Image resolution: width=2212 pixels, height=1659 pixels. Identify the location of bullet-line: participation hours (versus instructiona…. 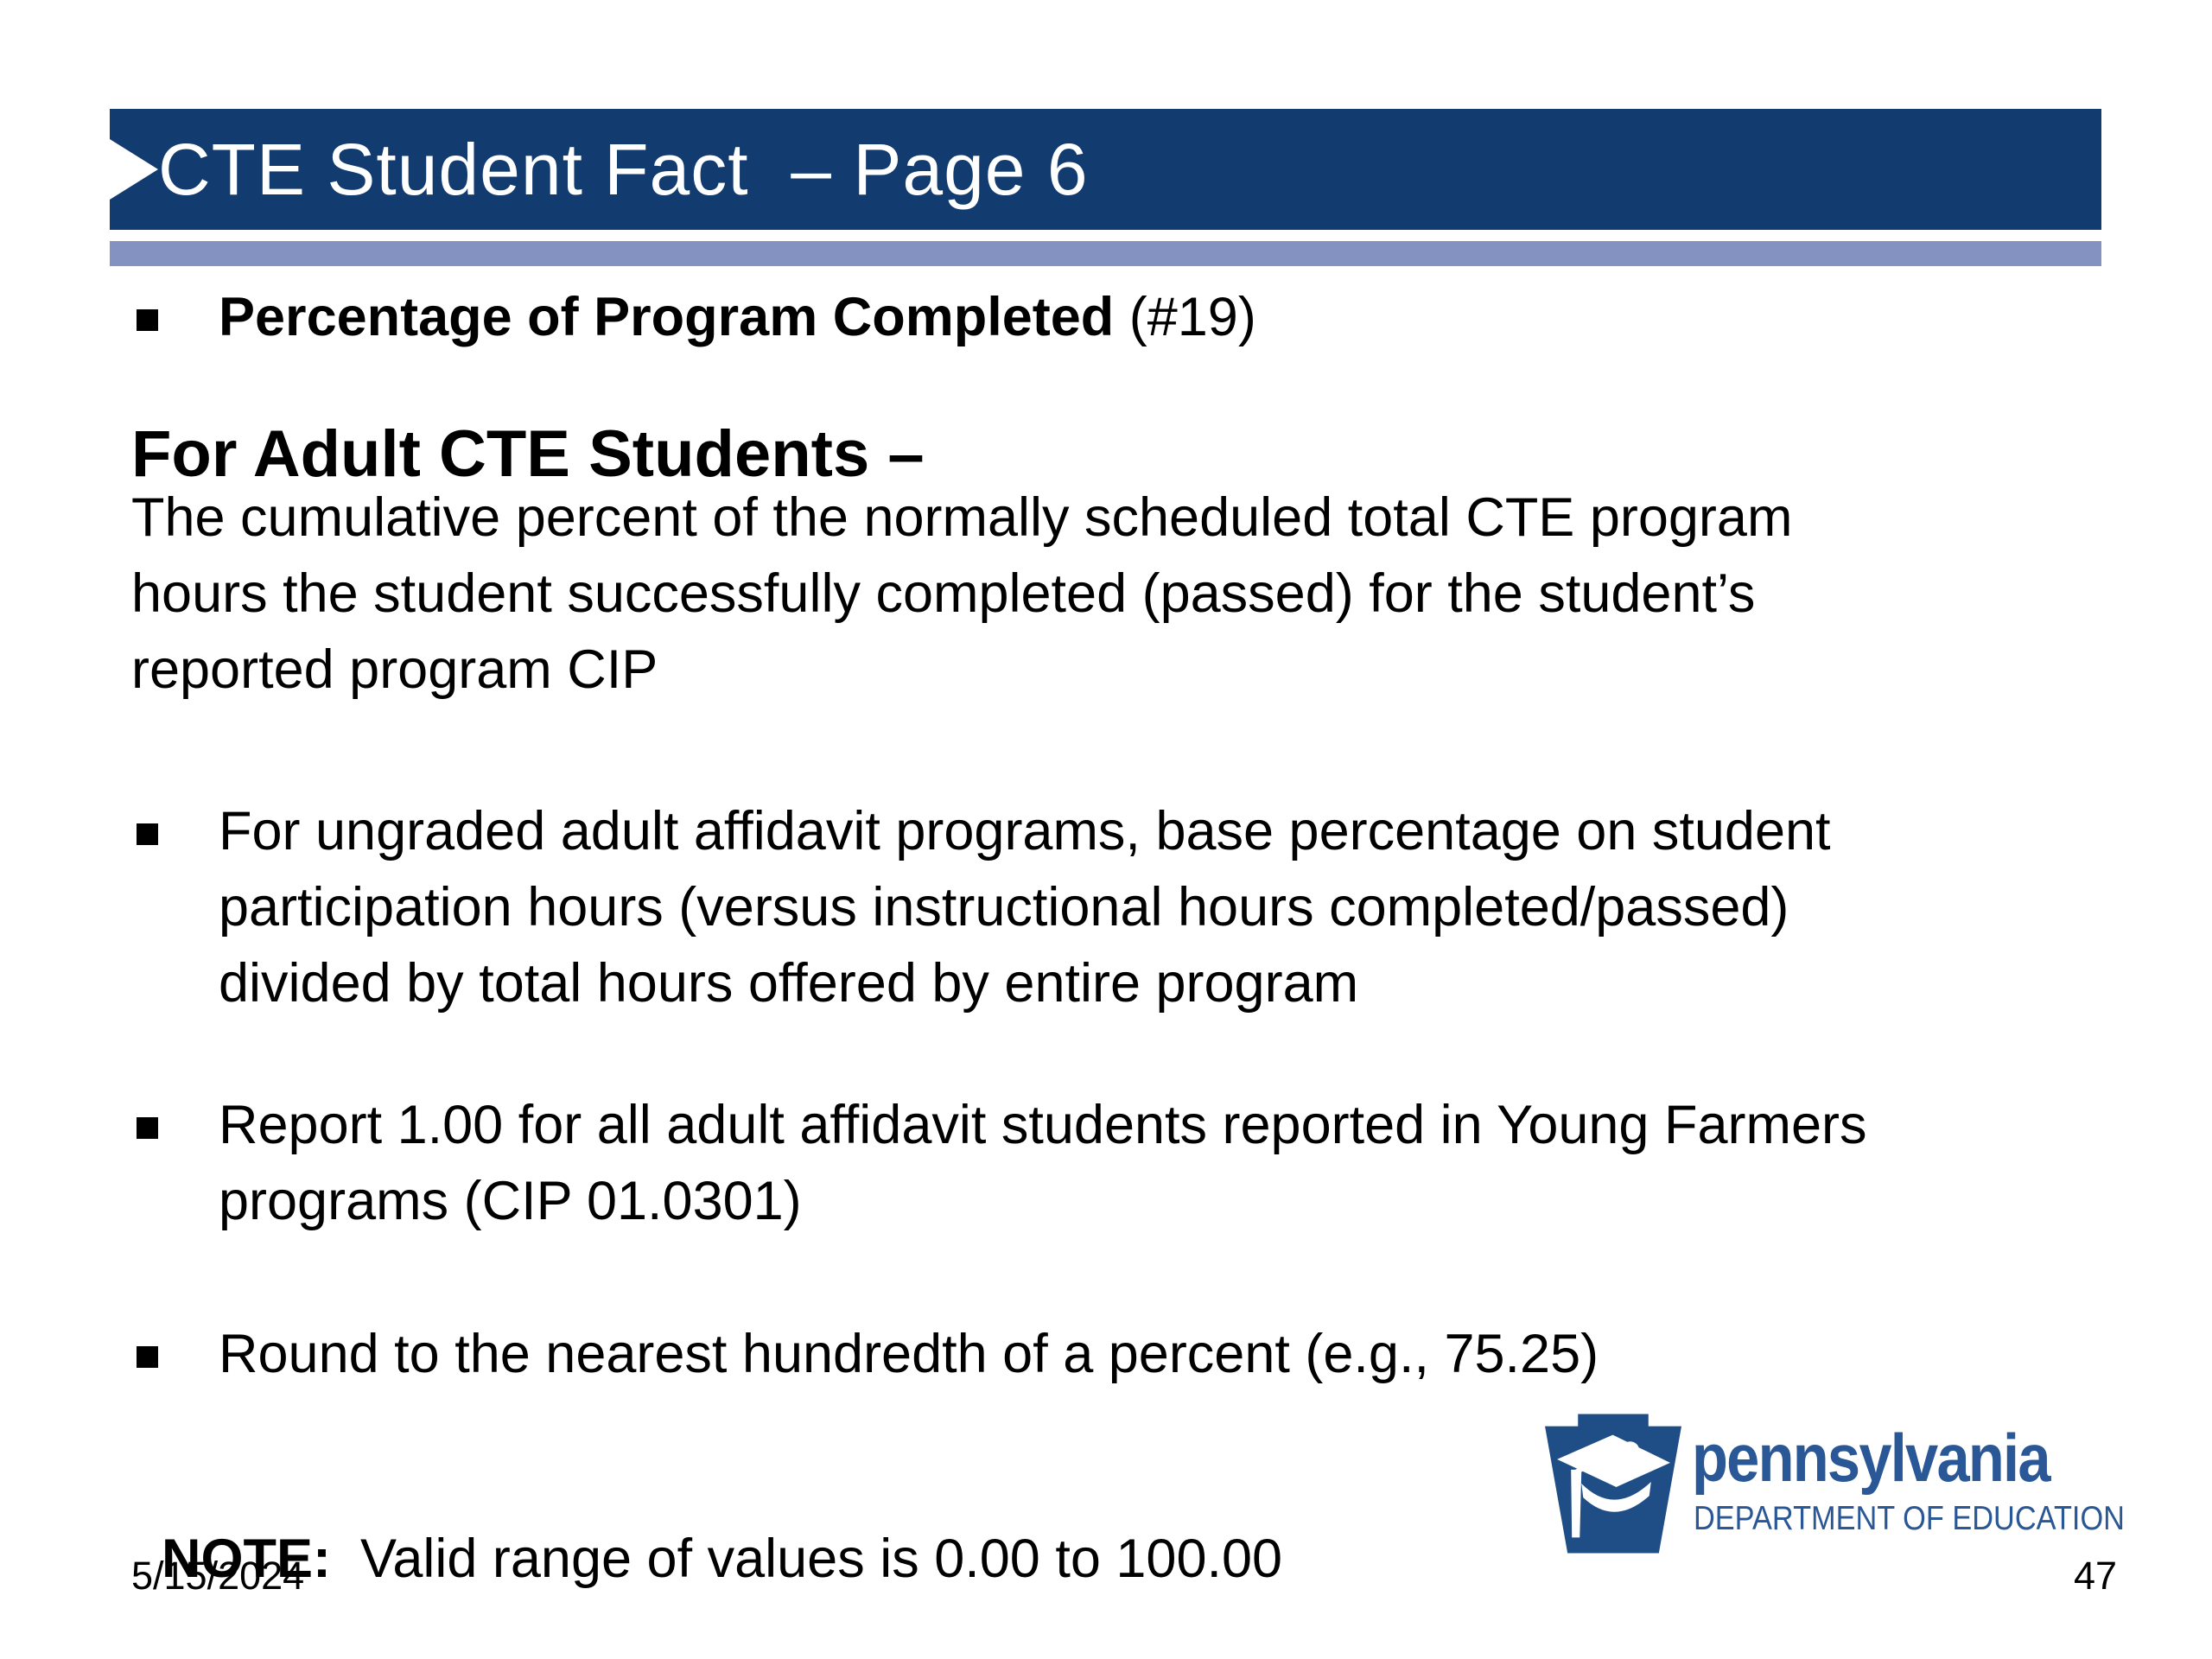
(1004, 907).